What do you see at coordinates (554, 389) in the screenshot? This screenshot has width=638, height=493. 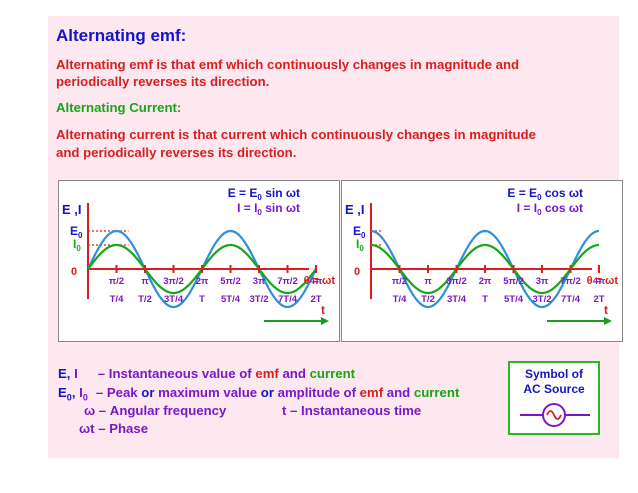 I see `symbol-label-line2: AC Source` at bounding box center [554, 389].